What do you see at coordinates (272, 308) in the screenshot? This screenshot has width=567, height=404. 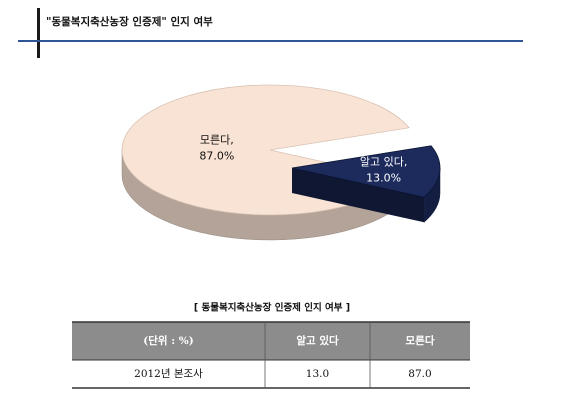 I see `table-caption: [ 동물복지축산농장 인증제 인지 여부 ]` at bounding box center [272, 308].